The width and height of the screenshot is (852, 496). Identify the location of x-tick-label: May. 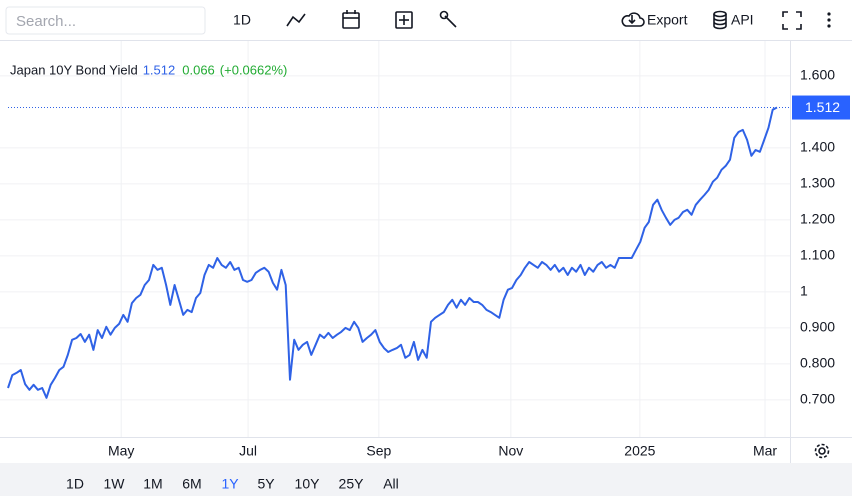
(121, 451).